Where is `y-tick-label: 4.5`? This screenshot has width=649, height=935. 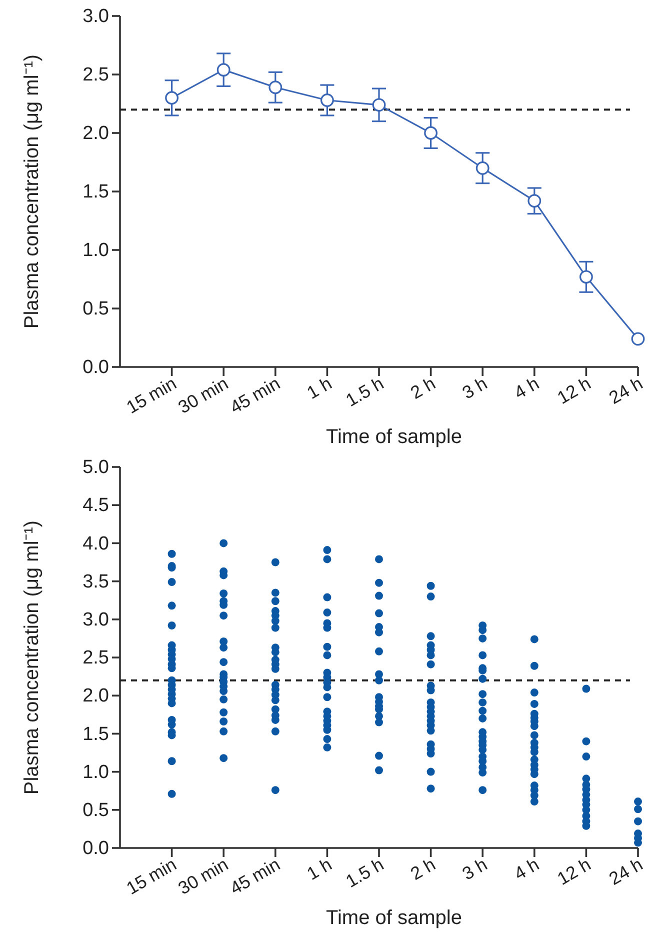
y-tick-label: 4.5 is located at coordinates (95, 505).